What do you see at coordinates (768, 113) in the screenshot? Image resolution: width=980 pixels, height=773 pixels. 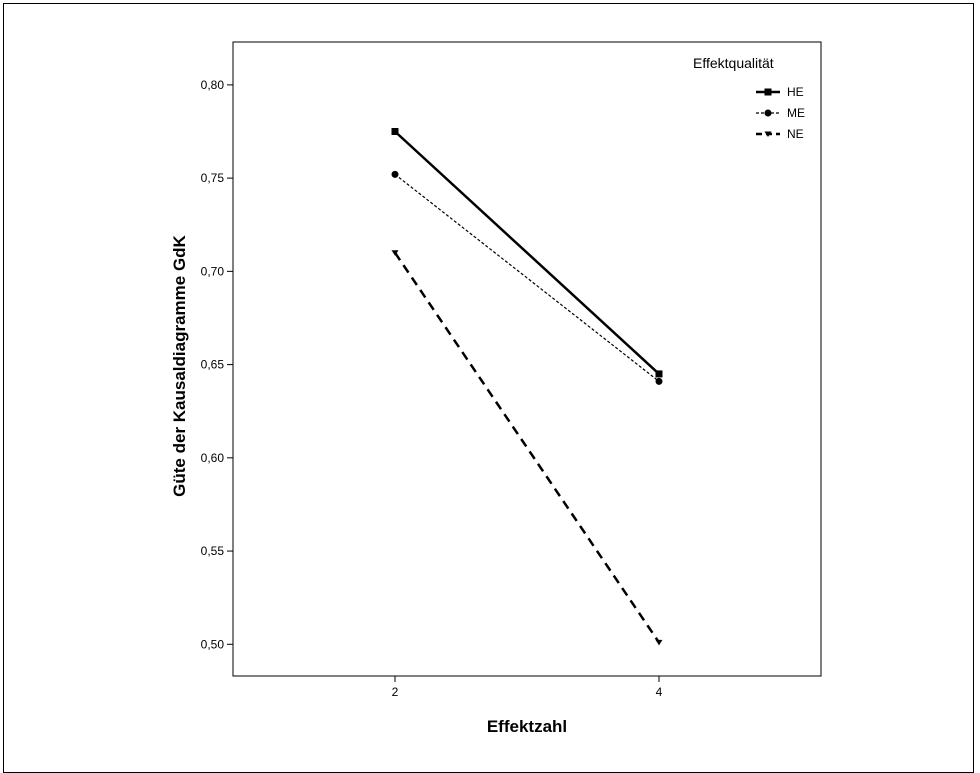 I see `legend-marker-me` at bounding box center [768, 113].